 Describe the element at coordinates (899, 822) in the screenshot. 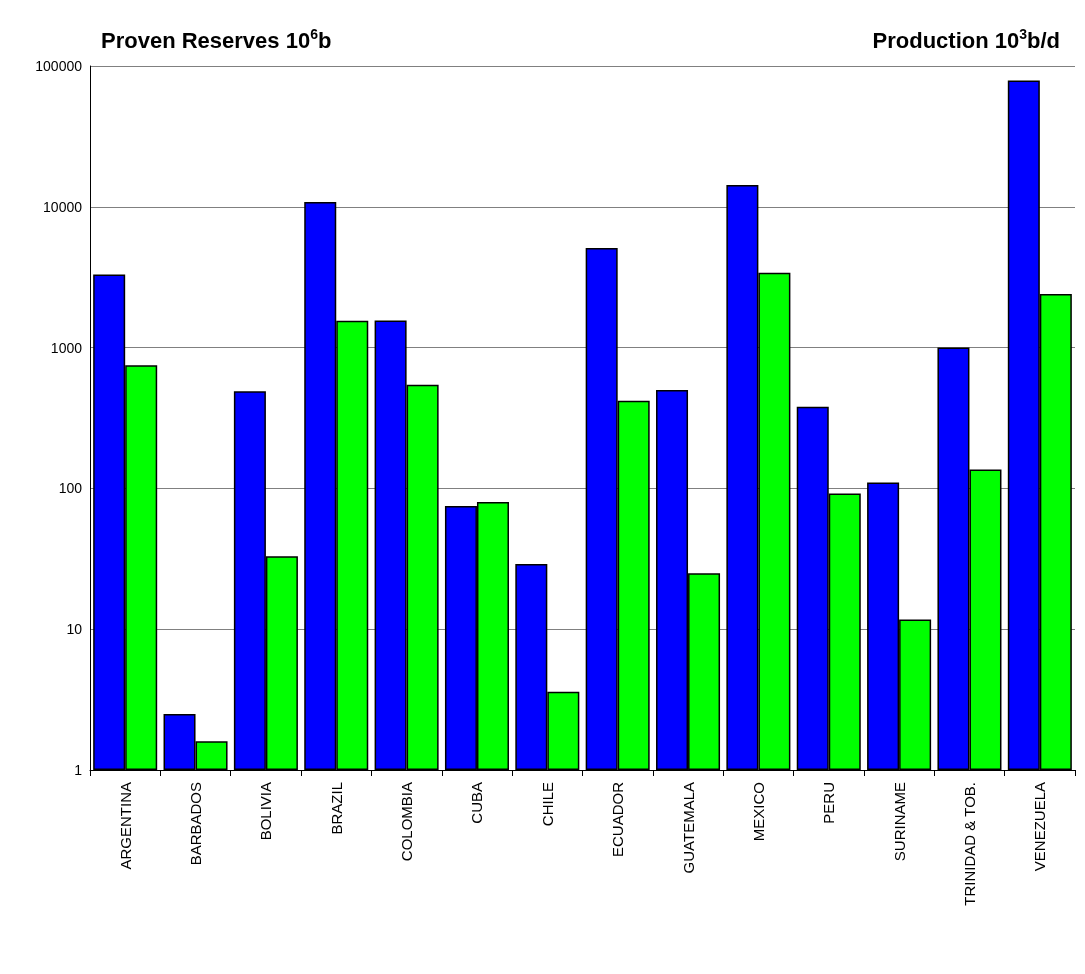

I see `x-tick-label: SURINAME` at that location.